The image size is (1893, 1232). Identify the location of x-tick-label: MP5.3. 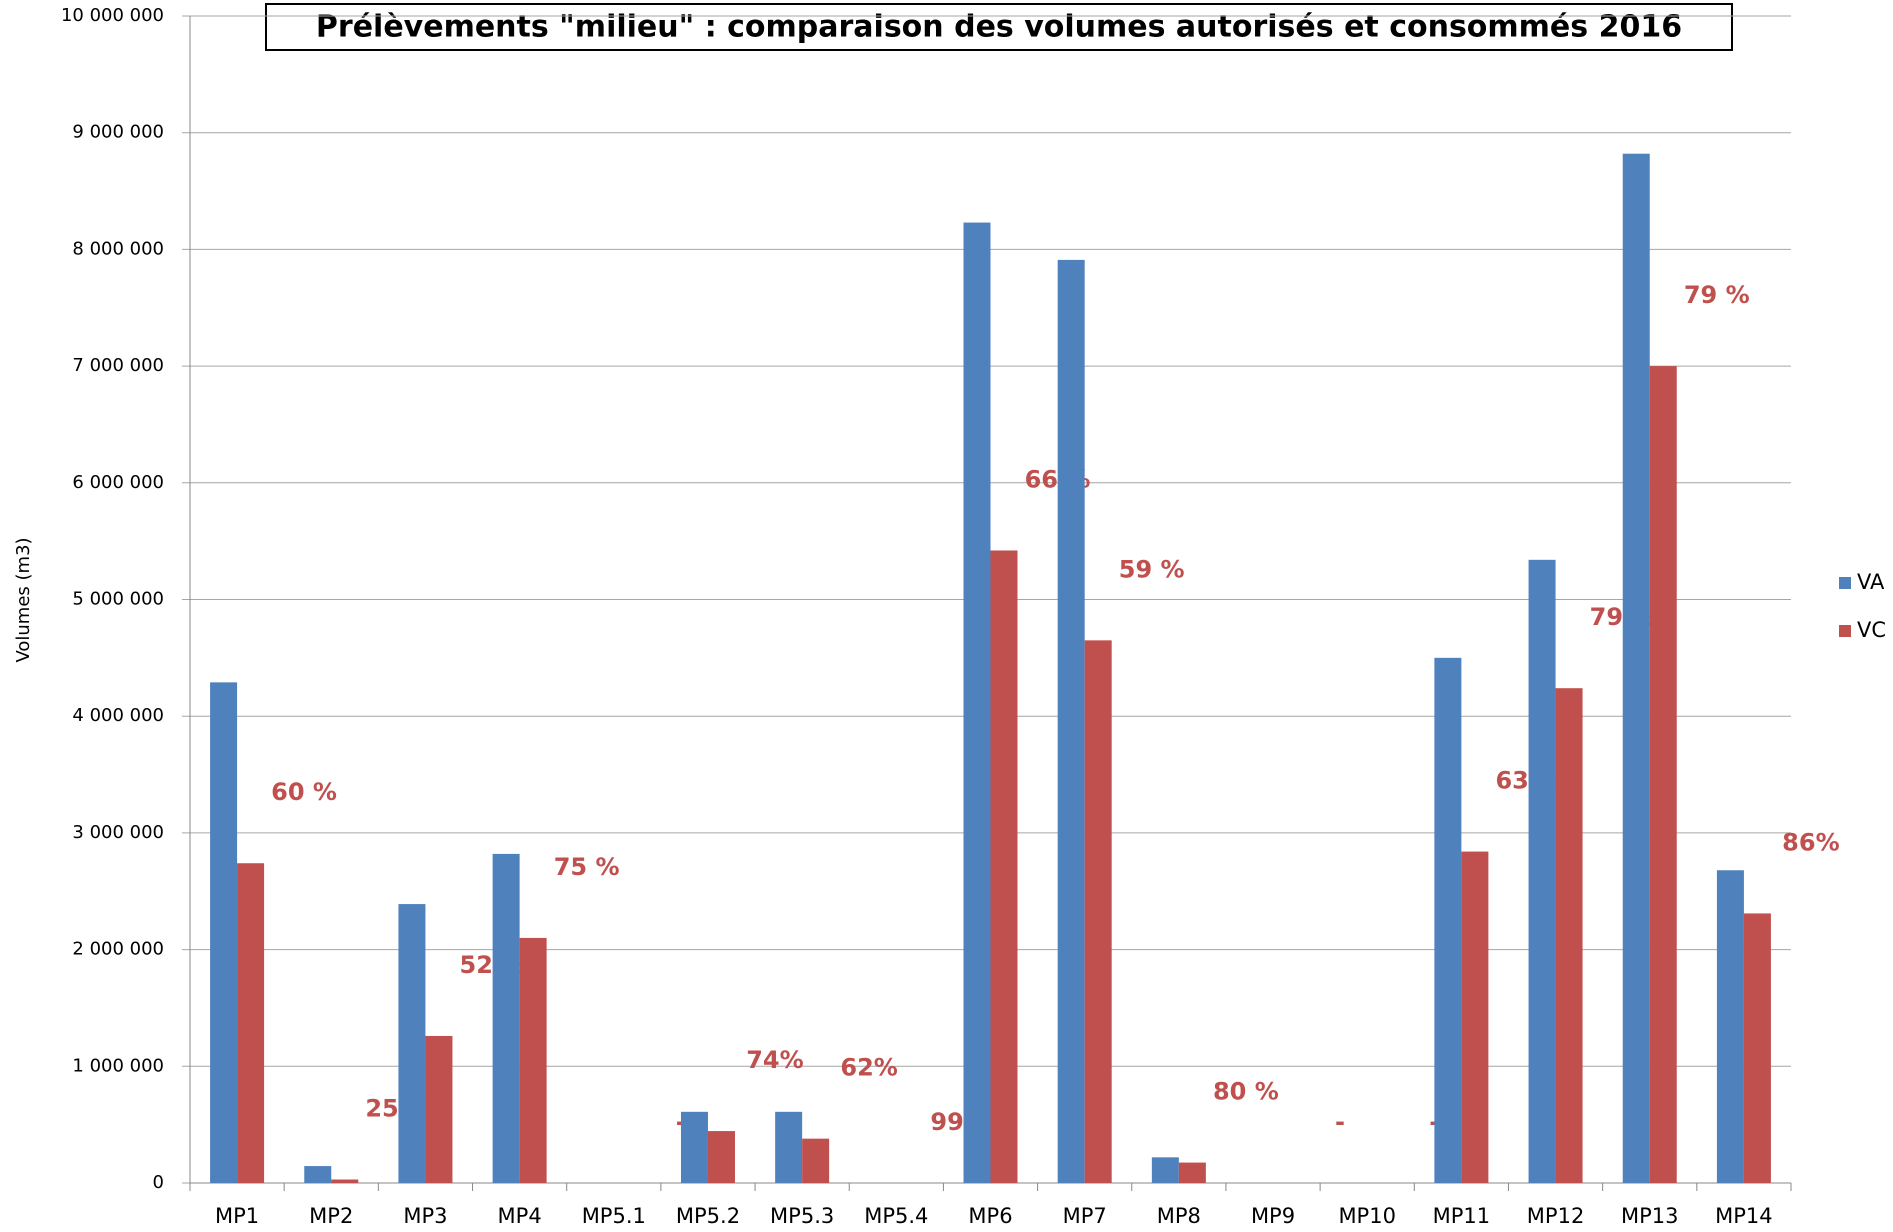
(802, 1216).